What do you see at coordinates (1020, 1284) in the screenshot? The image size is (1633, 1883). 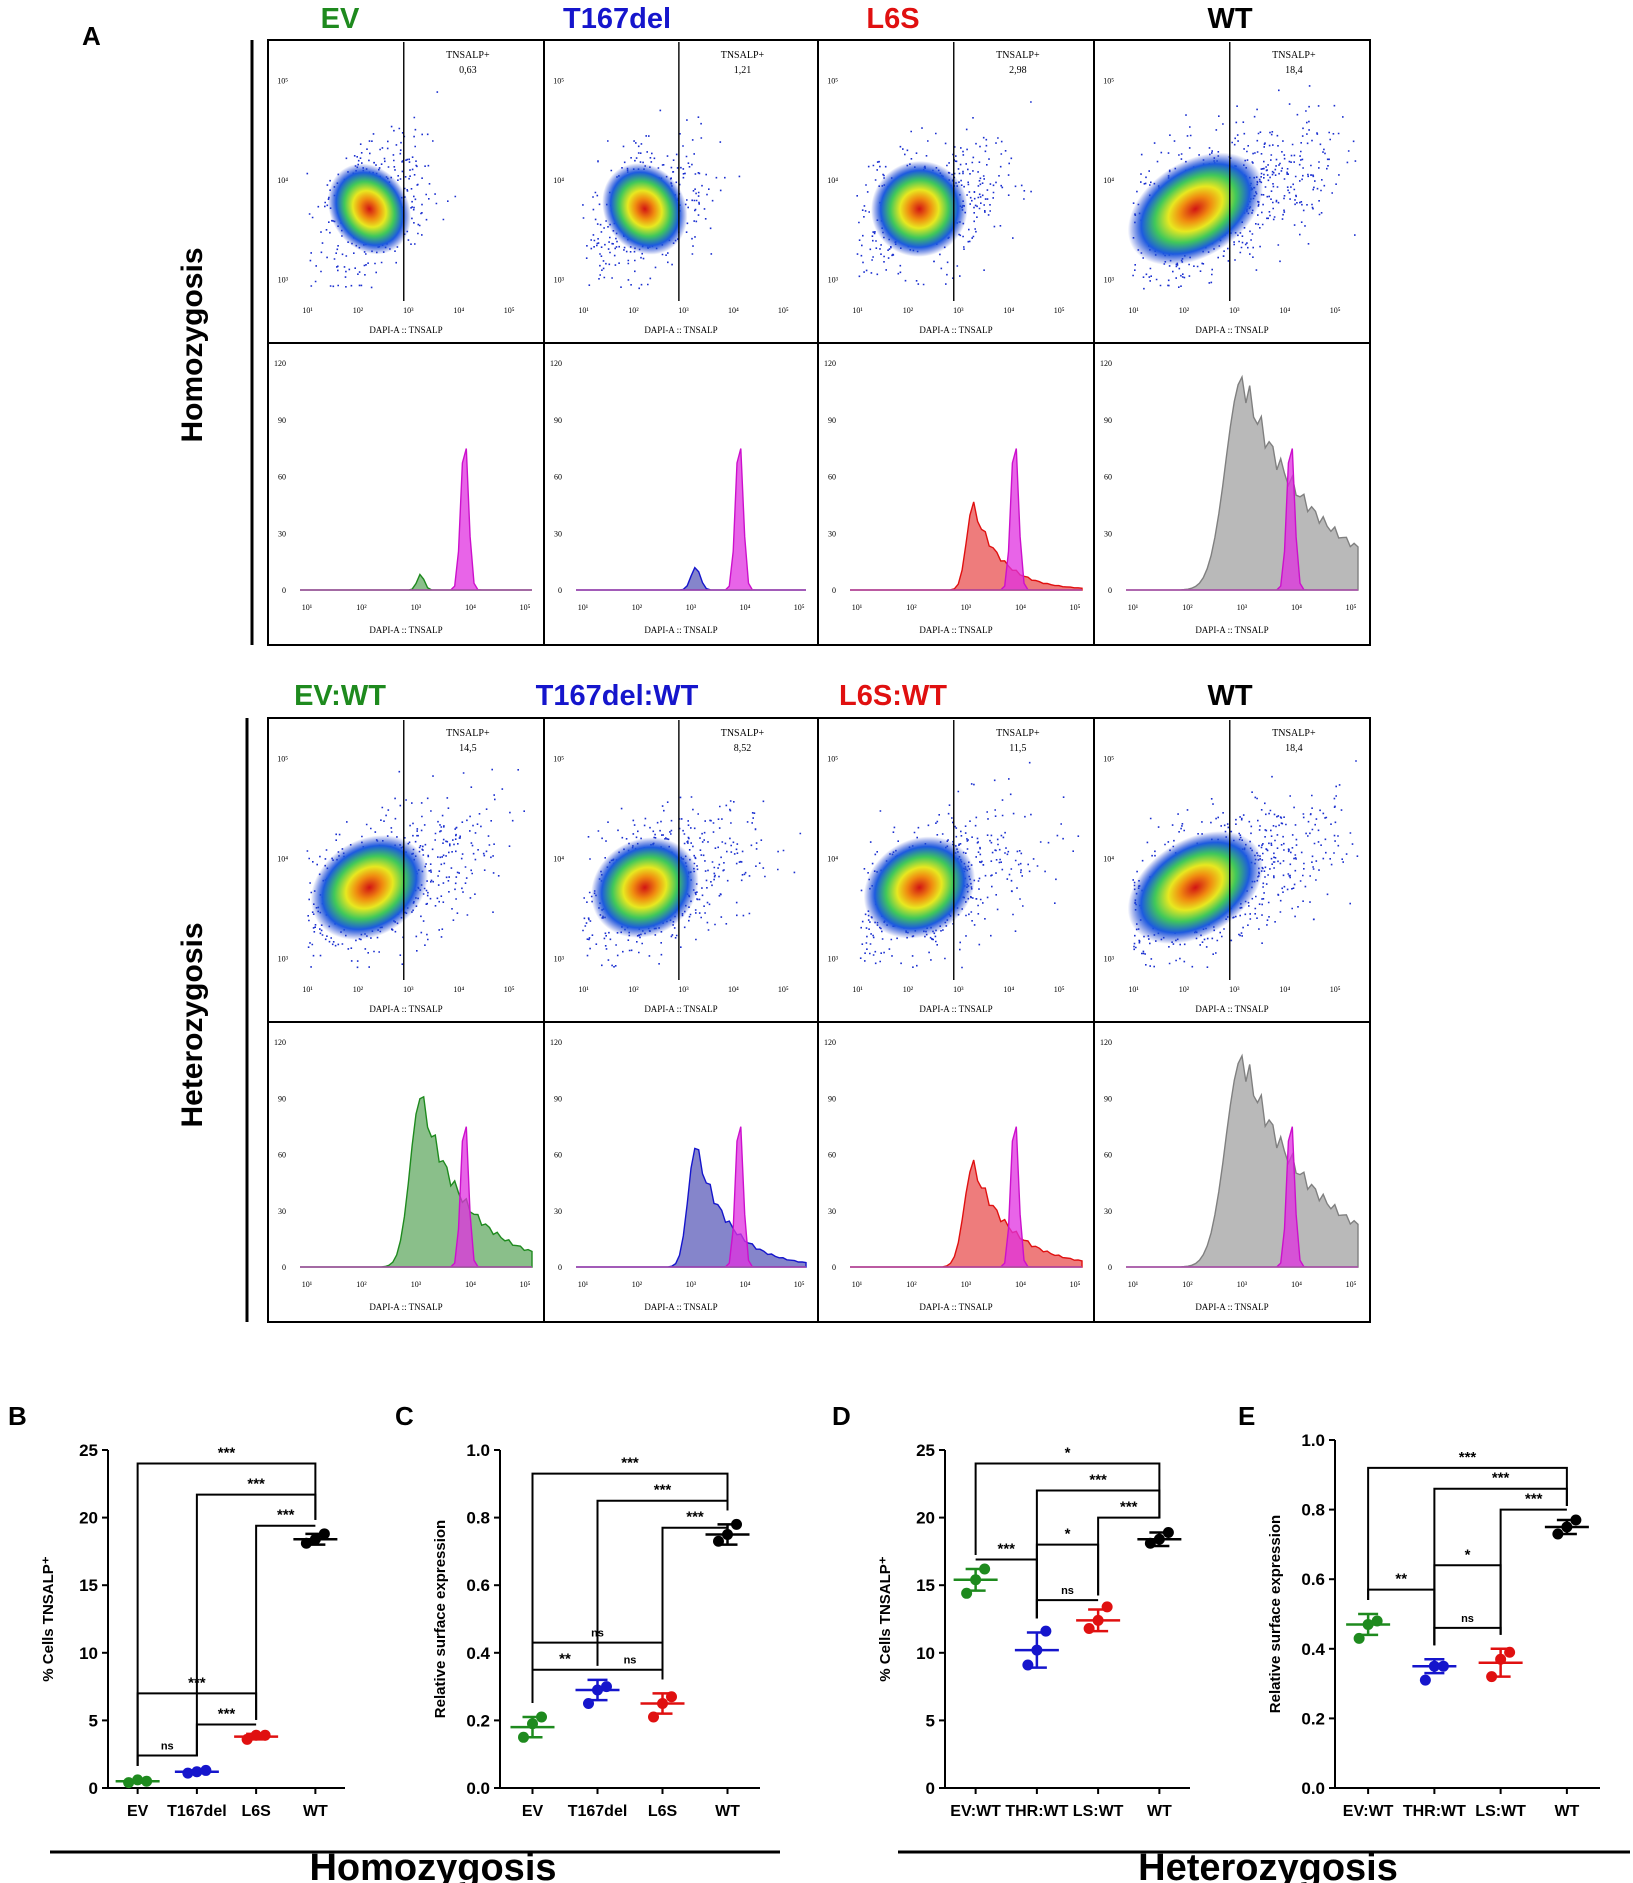 I see `hetero-hist-xtick-2-3: 10⁴` at bounding box center [1020, 1284].